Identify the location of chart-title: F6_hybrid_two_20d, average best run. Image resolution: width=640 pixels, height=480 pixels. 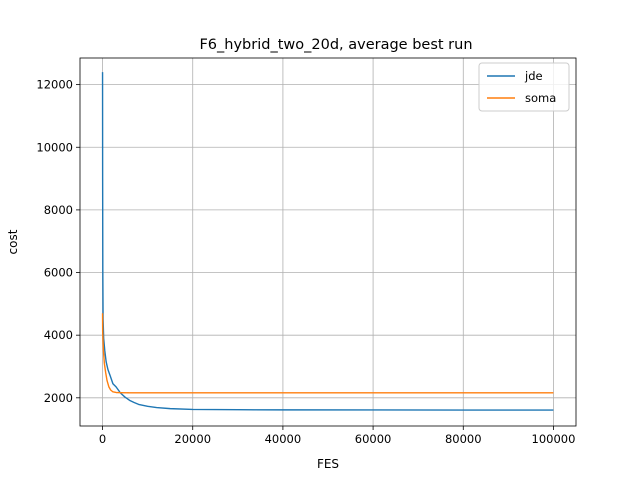
(335, 45).